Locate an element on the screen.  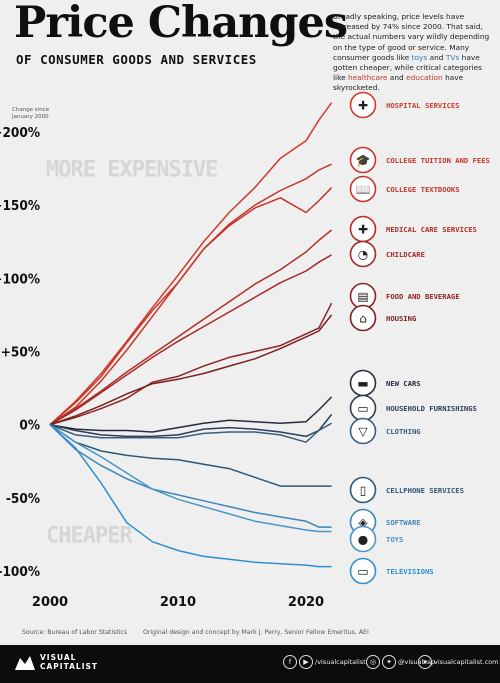
intro-part-5: healthcare is located at coordinates (368, 78).